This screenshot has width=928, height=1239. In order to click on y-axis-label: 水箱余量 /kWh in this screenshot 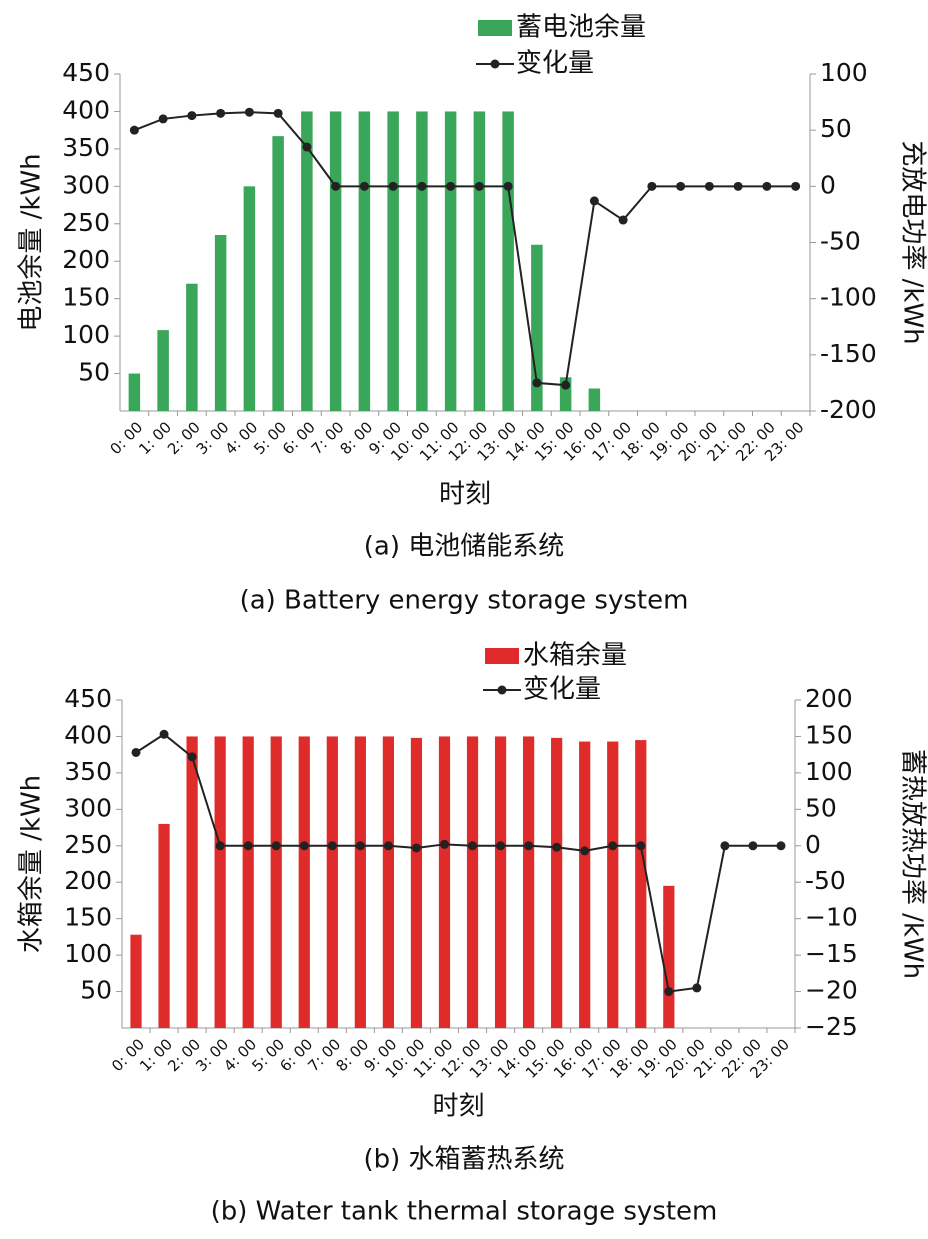, I will do `click(32, 864)`.